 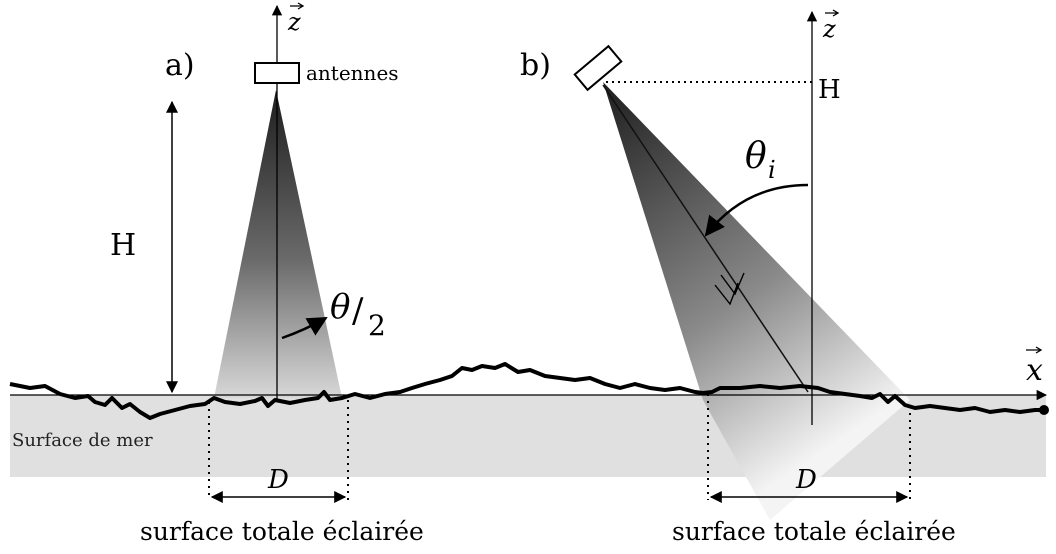 What do you see at coordinates (756, 156) in the screenshot?
I see `angle-label-b: θ` at bounding box center [756, 156].